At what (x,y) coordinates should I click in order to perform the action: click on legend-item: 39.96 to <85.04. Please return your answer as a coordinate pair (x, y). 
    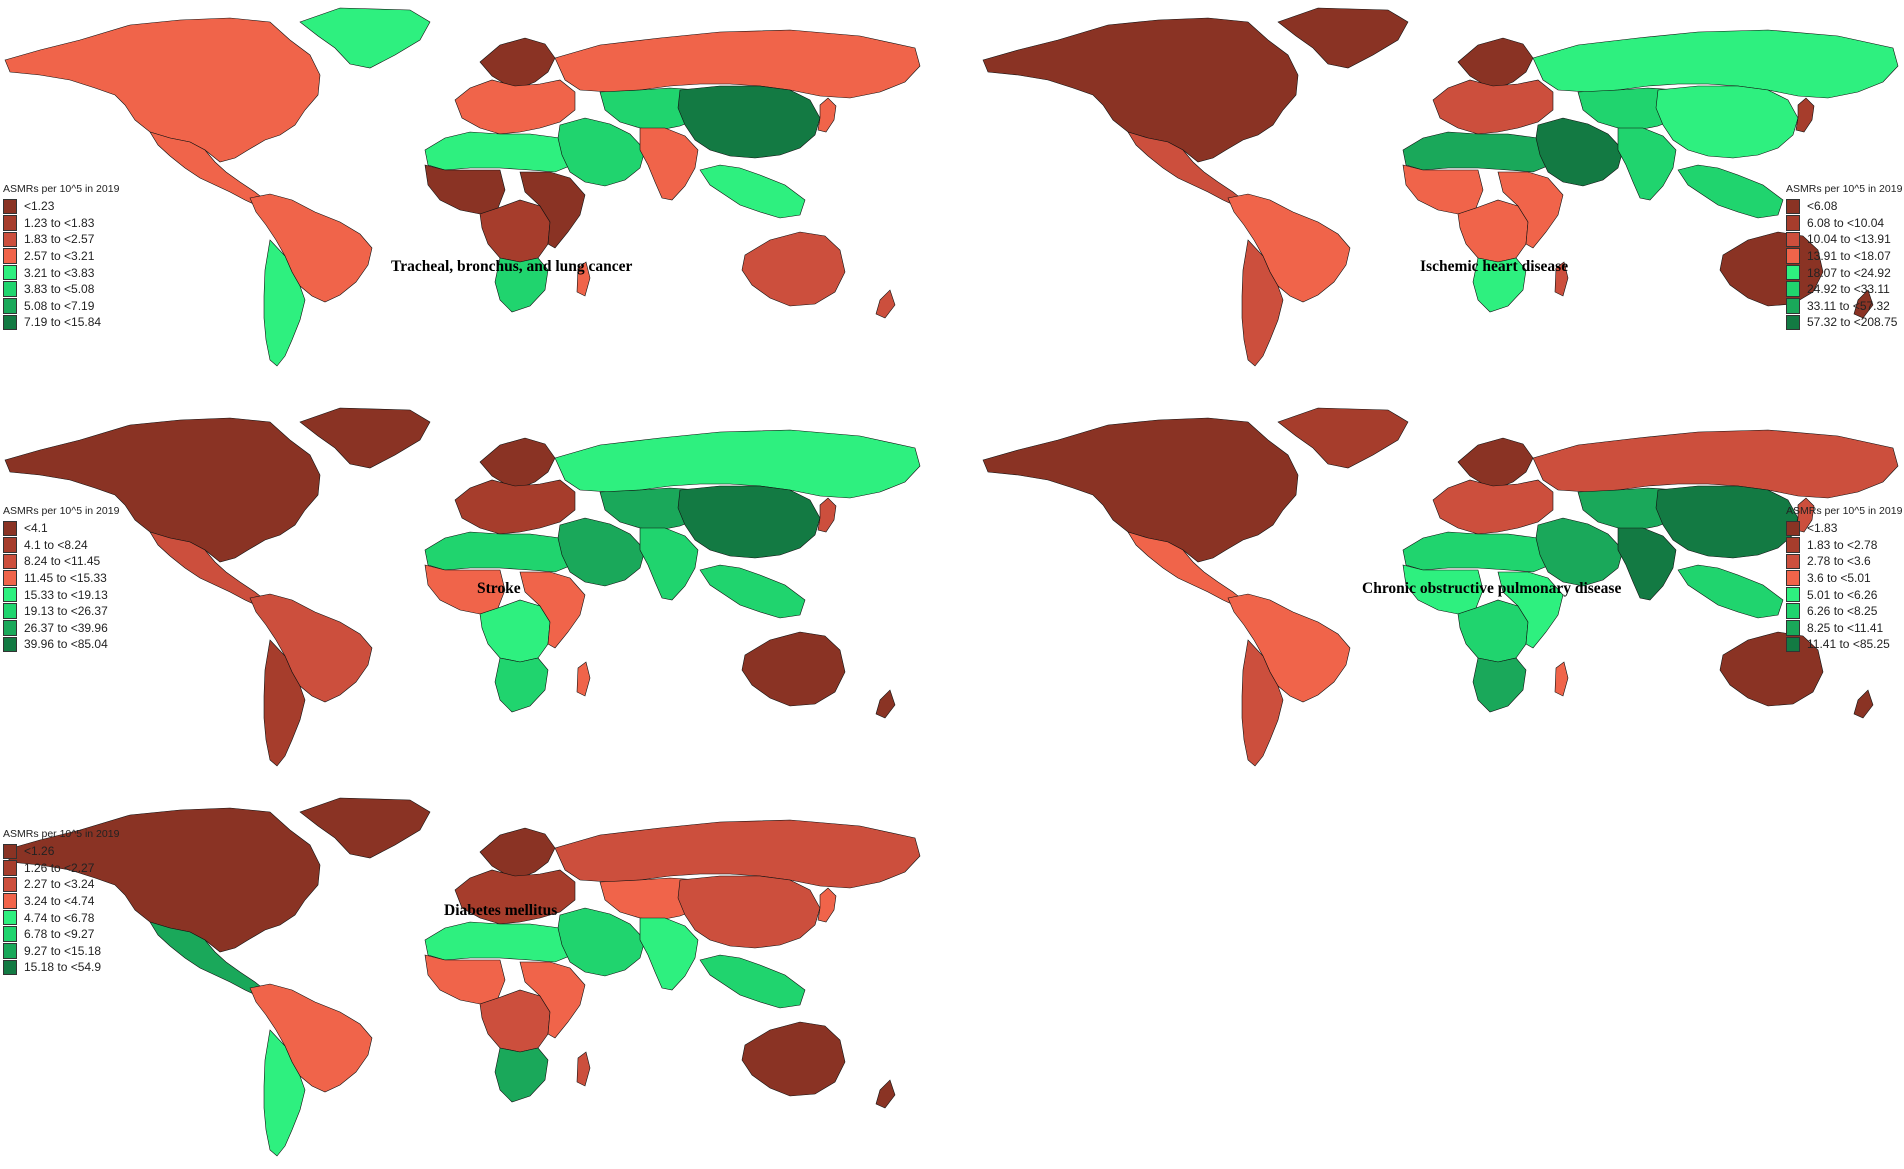
    Looking at the image, I should click on (61, 644).